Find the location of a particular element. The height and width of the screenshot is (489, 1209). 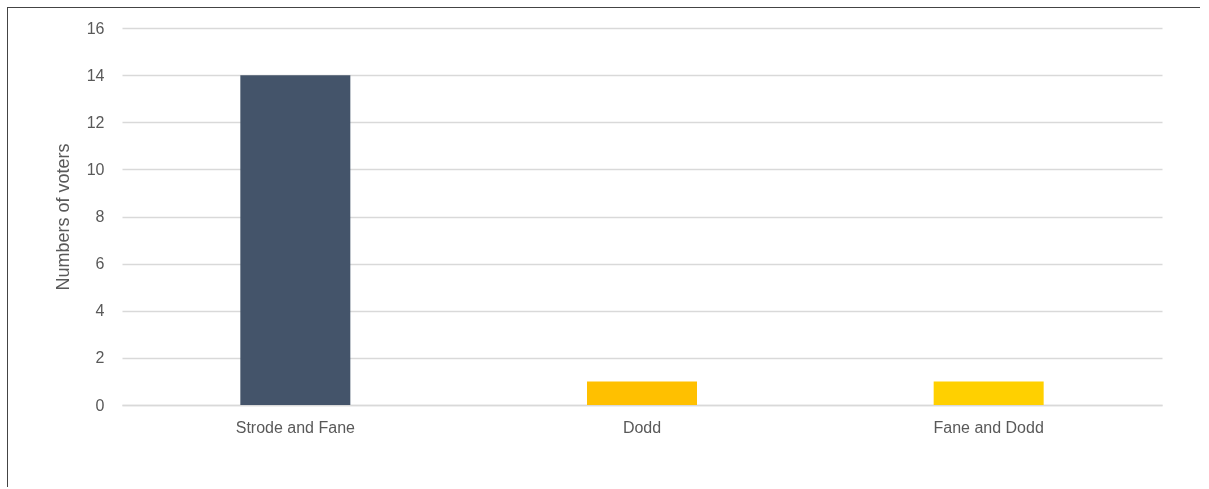

y-tick-label: 6 is located at coordinates (100, 264).